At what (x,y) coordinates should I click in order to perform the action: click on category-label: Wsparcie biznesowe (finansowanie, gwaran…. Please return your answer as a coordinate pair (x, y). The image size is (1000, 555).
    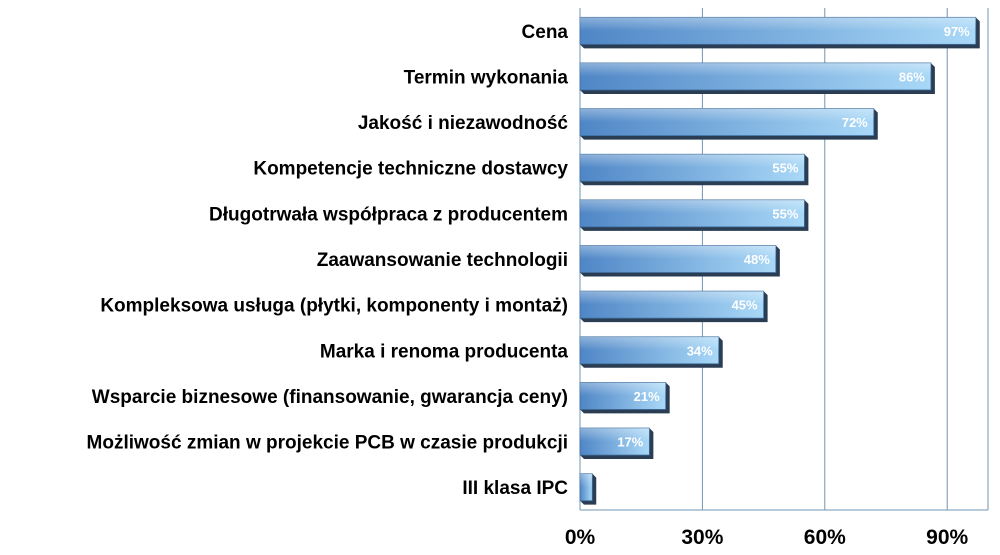
    Looking at the image, I should click on (330, 397).